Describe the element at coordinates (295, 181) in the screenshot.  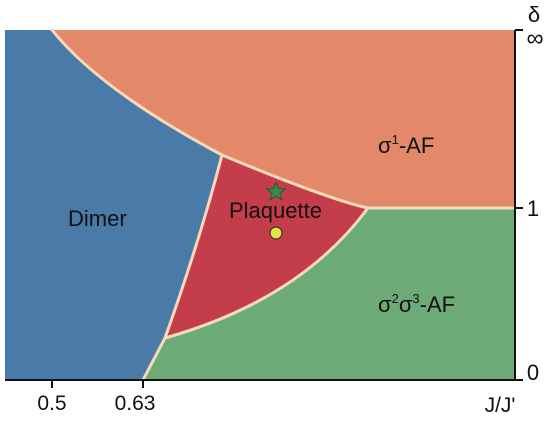
I see `plaquette-sigma1-boundary` at that location.